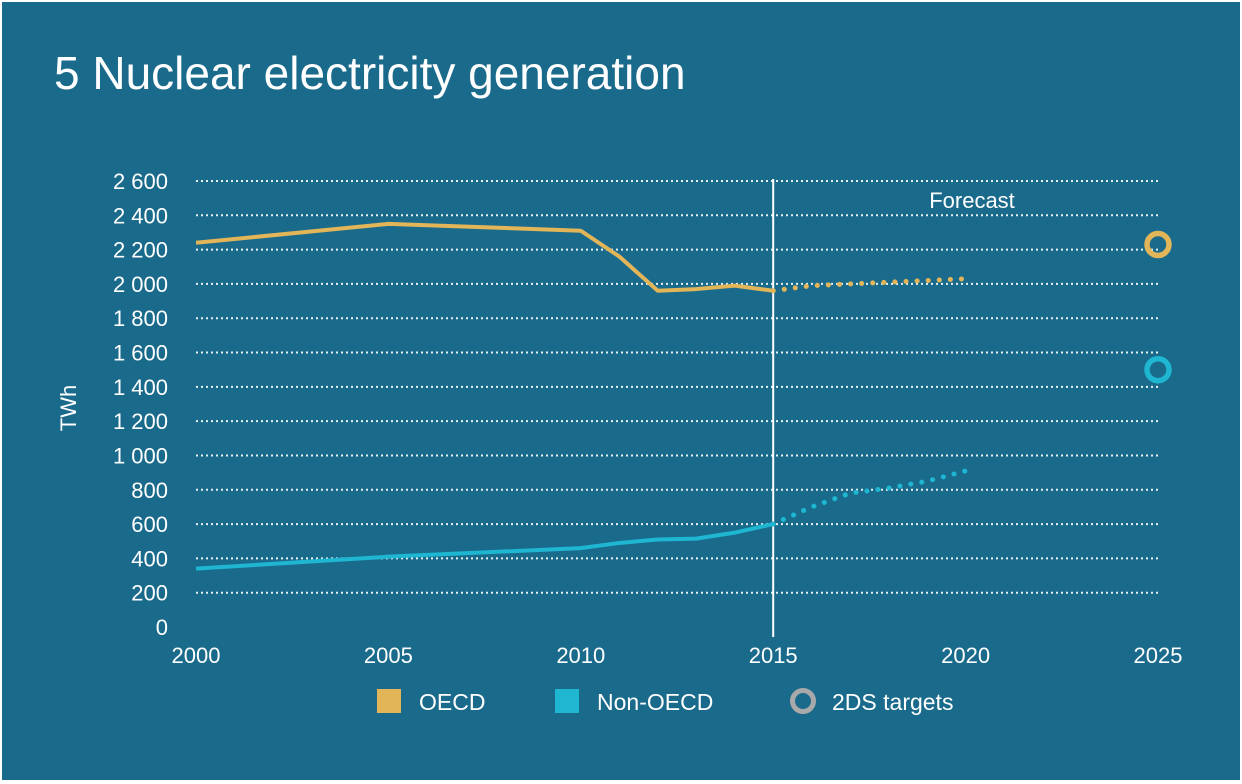 Image resolution: width=1242 pixels, height=784 pixels. Describe the element at coordinates (773, 655) in the screenshot. I see `x-tick-label: 2015` at that location.